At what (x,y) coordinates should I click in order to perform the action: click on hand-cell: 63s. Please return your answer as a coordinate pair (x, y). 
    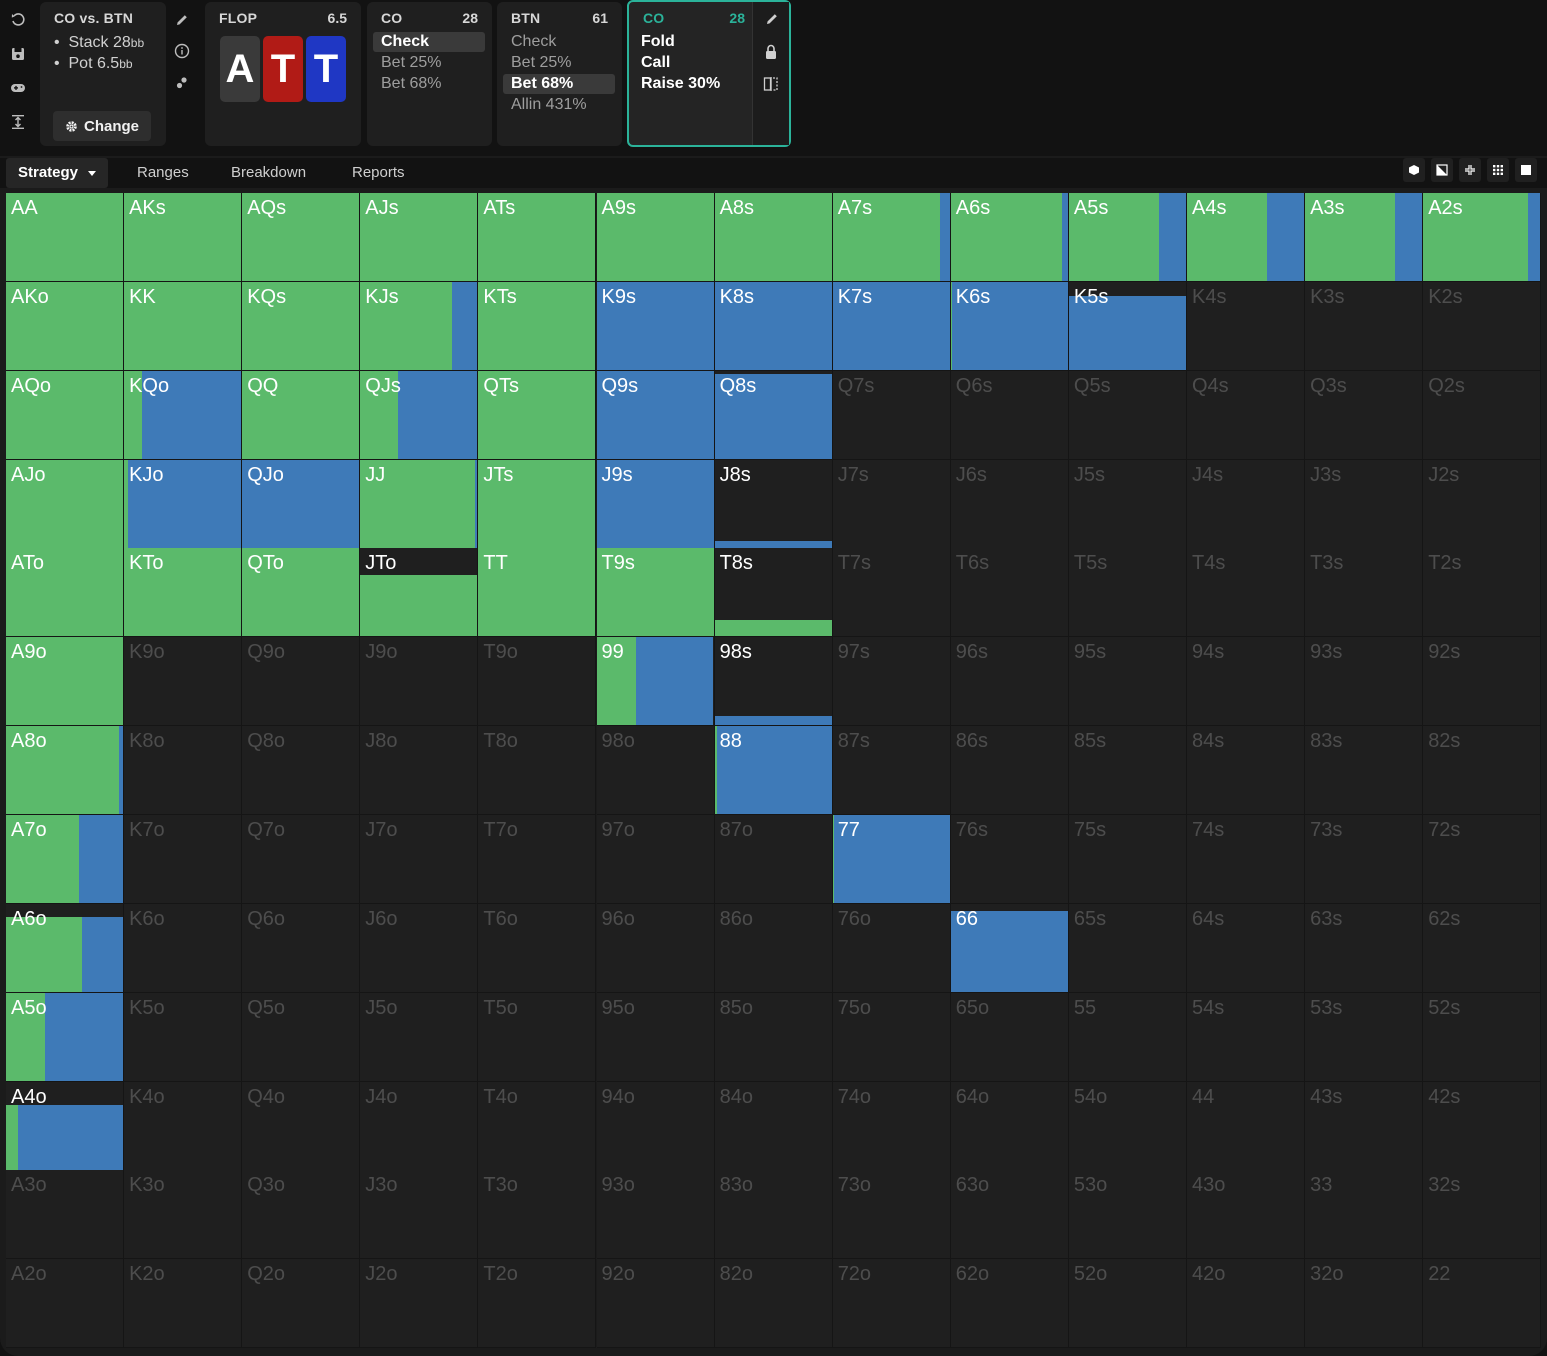
    Looking at the image, I should click on (1364, 948).